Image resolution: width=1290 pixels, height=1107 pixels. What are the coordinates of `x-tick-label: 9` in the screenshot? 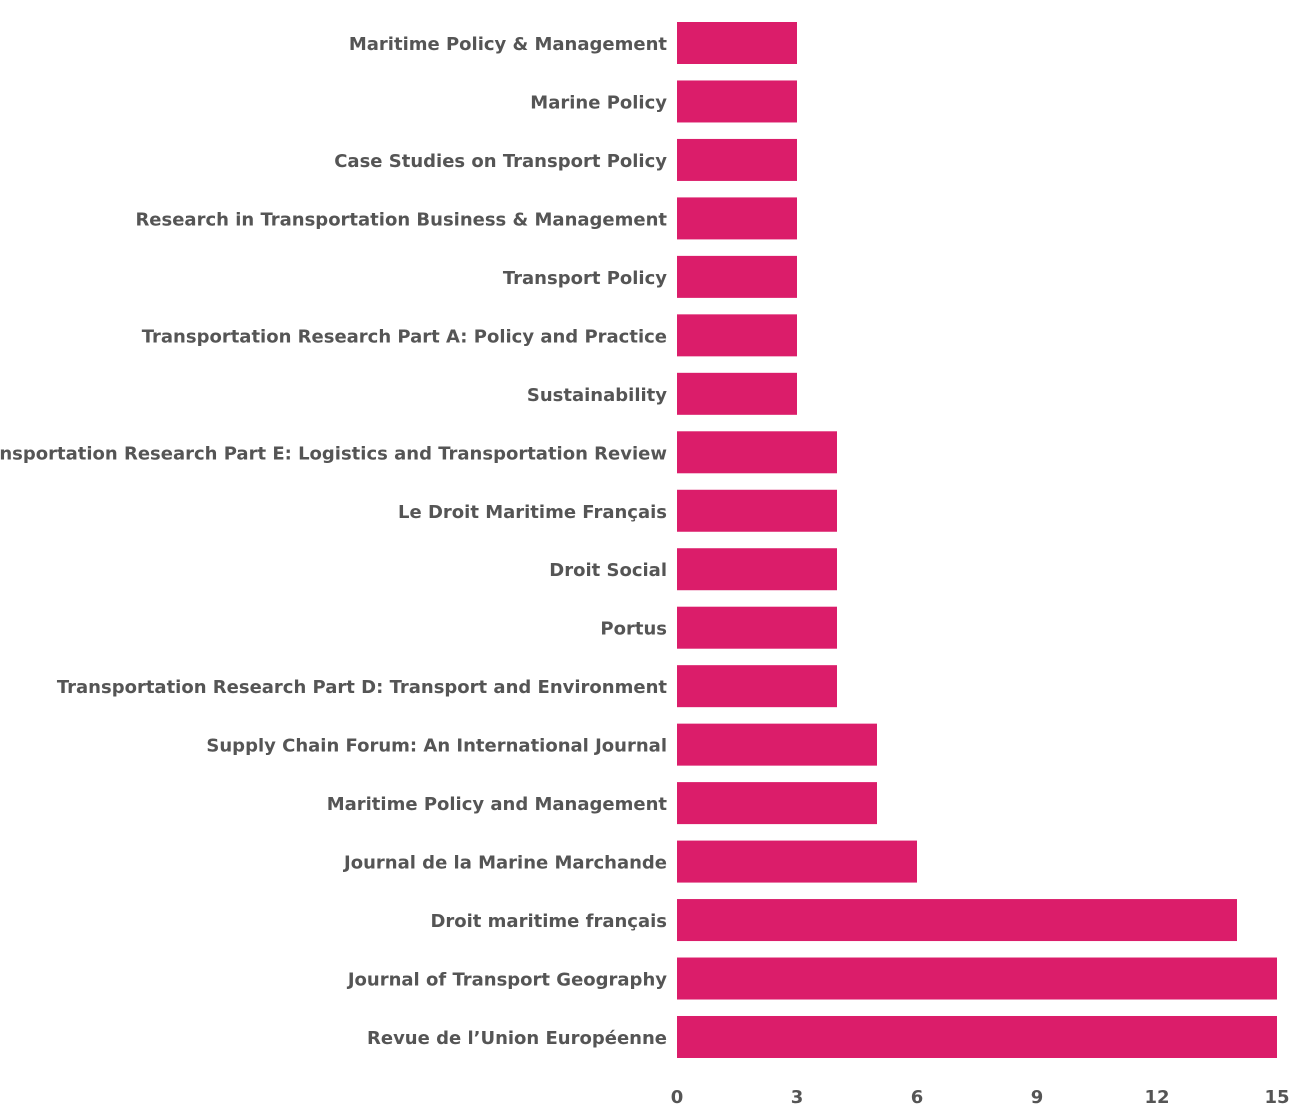 It's located at (1037, 1097).